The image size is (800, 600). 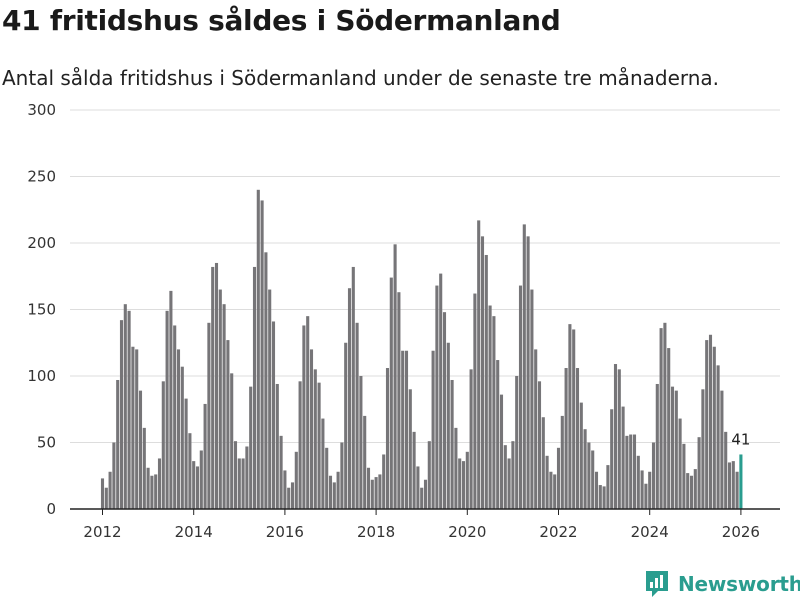 What do you see at coordinates (657, 584) in the screenshot?
I see `newsworthy-icon` at bounding box center [657, 584].